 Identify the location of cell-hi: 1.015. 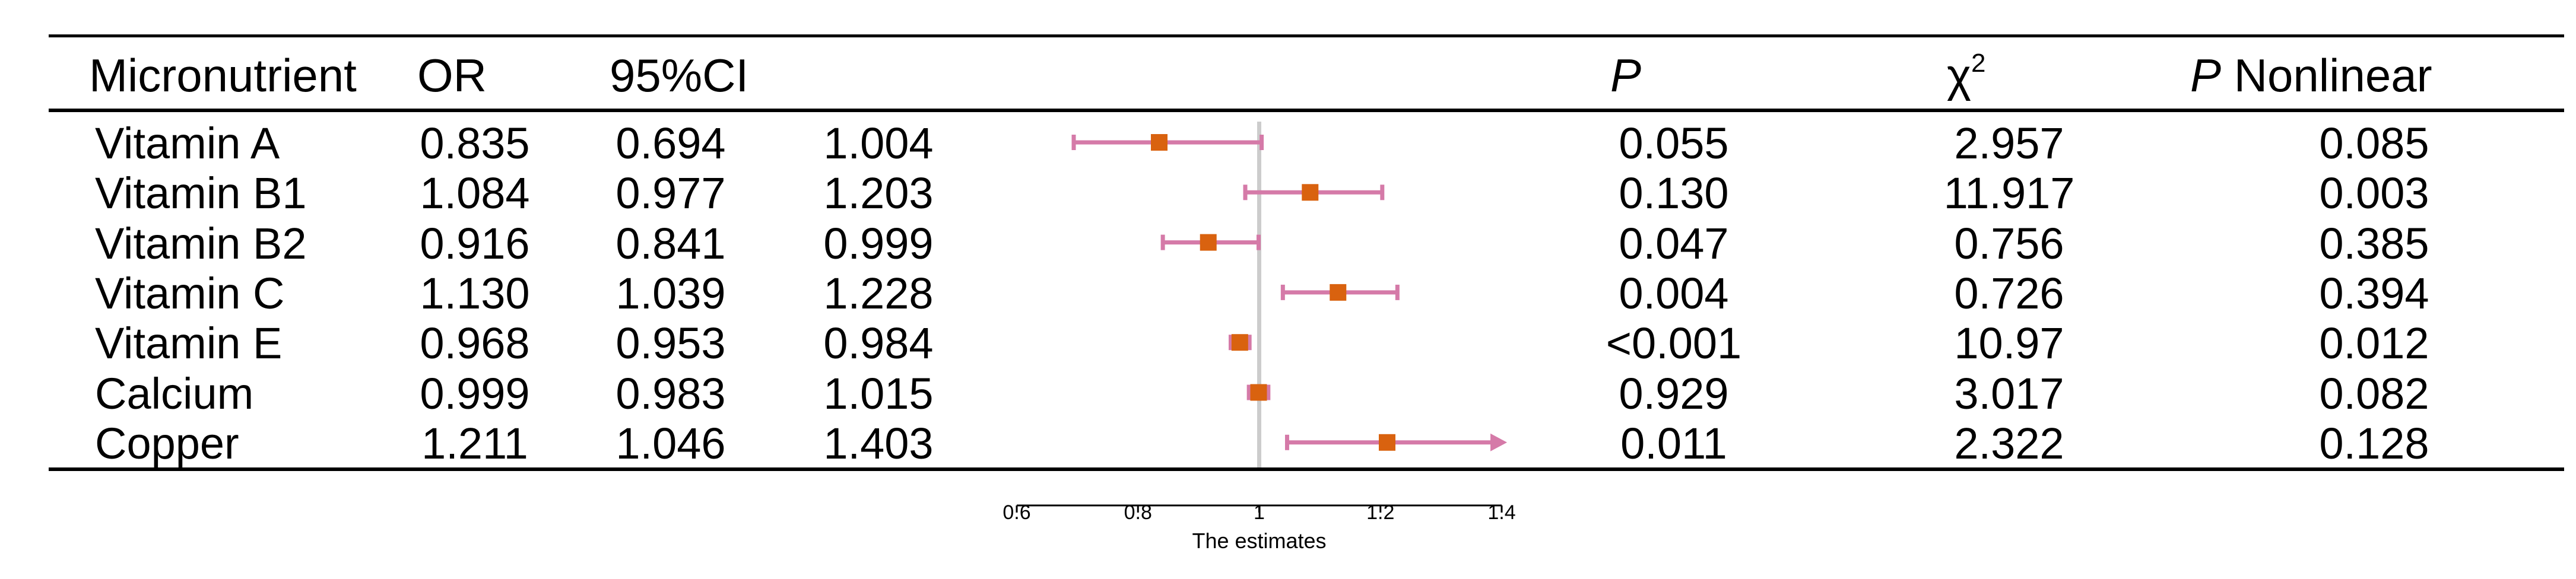
(878, 393).